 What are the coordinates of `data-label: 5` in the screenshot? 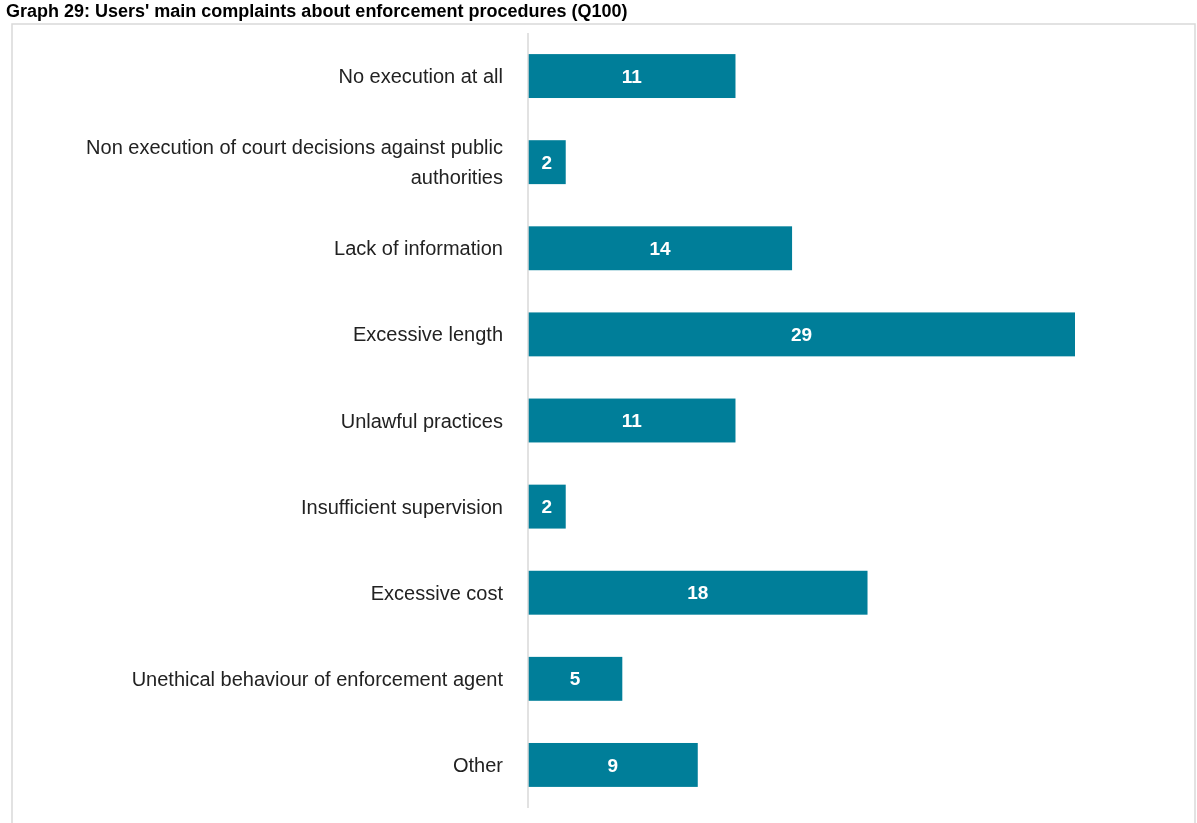 It's located at (575, 679).